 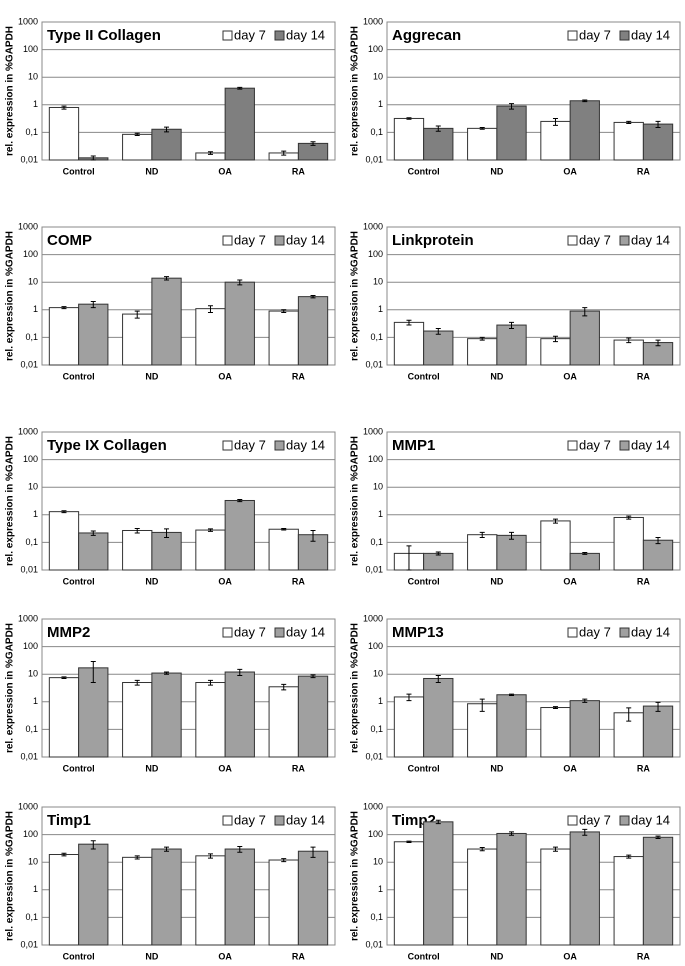 What do you see at coordinates (433, 240) in the screenshot?
I see `chart-title: Linkprotein` at bounding box center [433, 240].